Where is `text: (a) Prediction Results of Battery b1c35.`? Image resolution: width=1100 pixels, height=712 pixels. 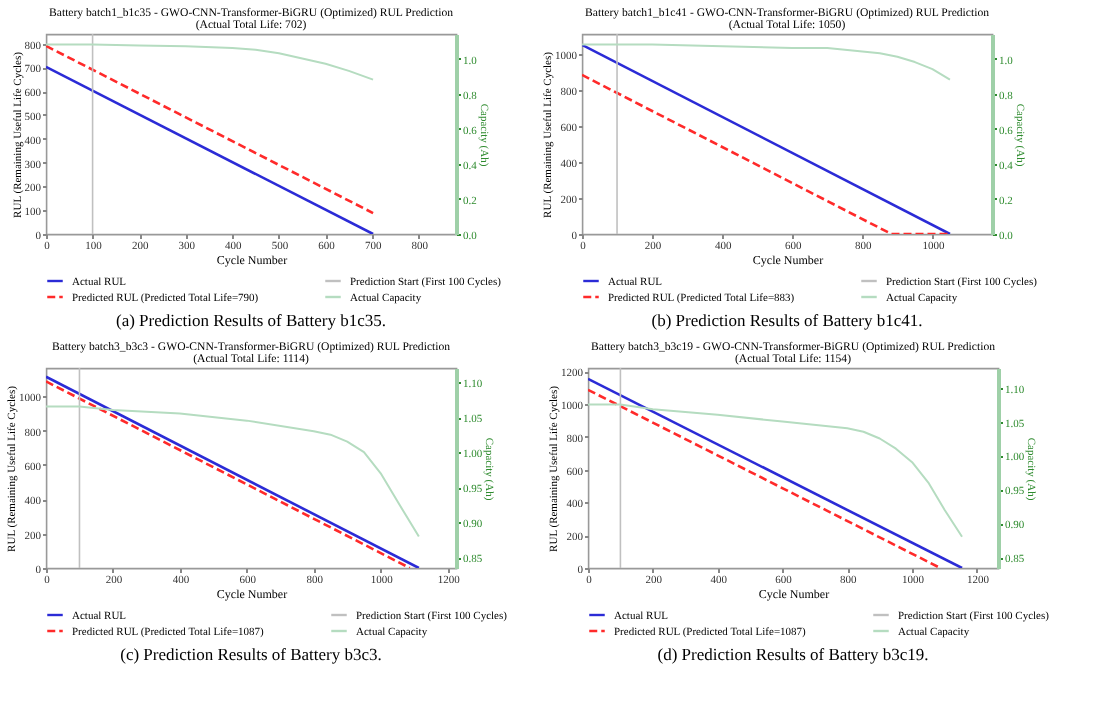 text: (a) Prediction Results of Battery b1c35. is located at coordinates (251, 320).